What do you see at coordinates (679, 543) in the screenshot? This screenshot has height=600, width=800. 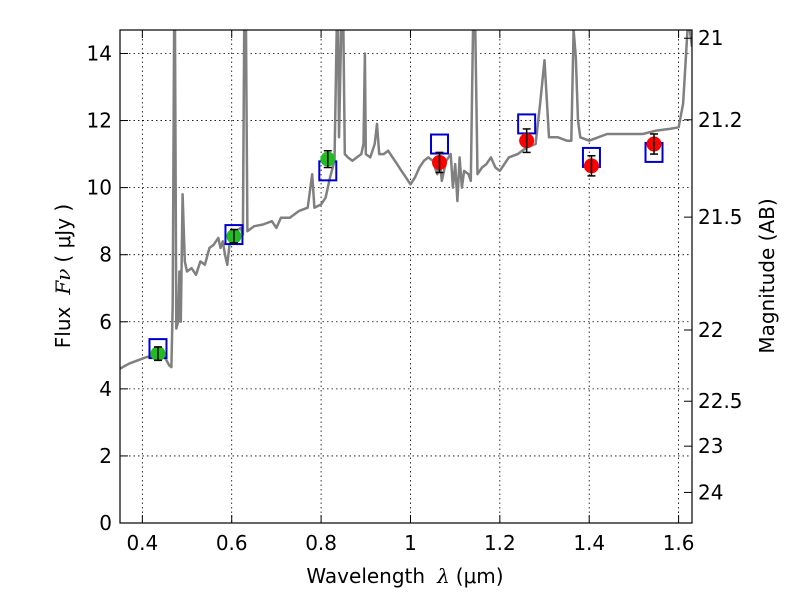 I see `x-tick-label: 1.6` at bounding box center [679, 543].